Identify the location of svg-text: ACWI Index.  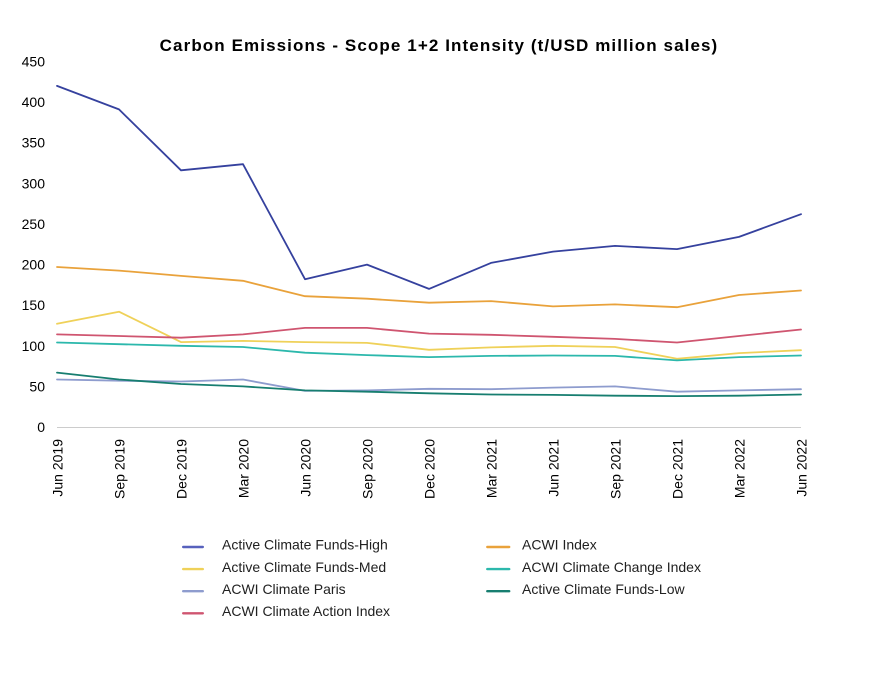
(559, 545).